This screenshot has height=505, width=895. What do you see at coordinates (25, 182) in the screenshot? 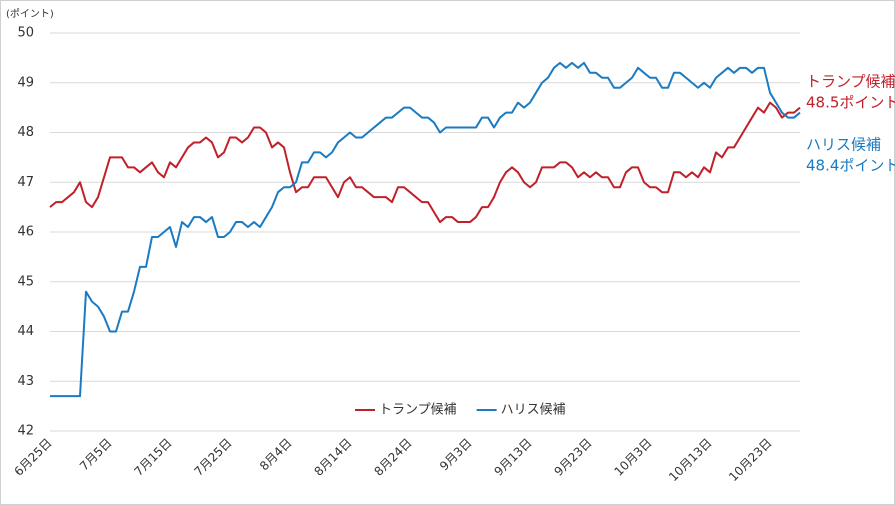
I see `y-tick-label: 47` at bounding box center [25, 182].